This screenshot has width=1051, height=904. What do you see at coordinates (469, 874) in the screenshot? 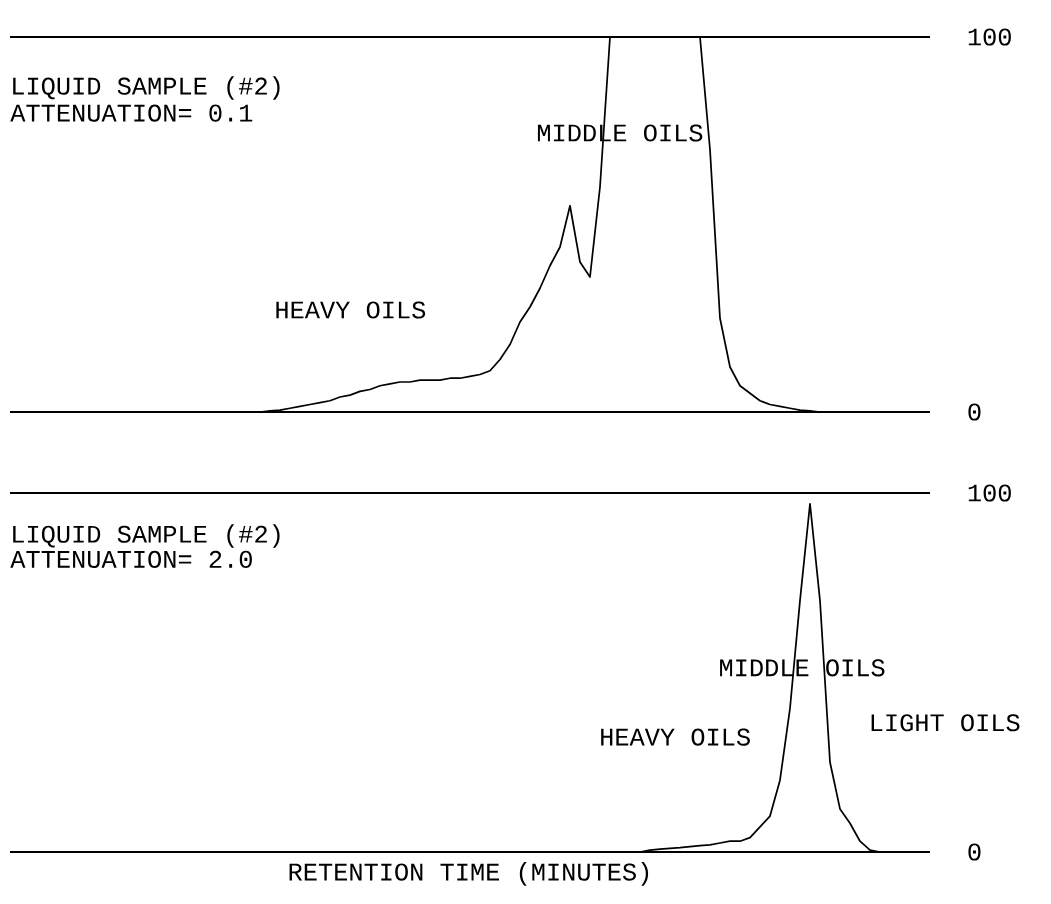
I see `x-axis-title: RETENTION TIME (MINUTES)` at bounding box center [469, 874].